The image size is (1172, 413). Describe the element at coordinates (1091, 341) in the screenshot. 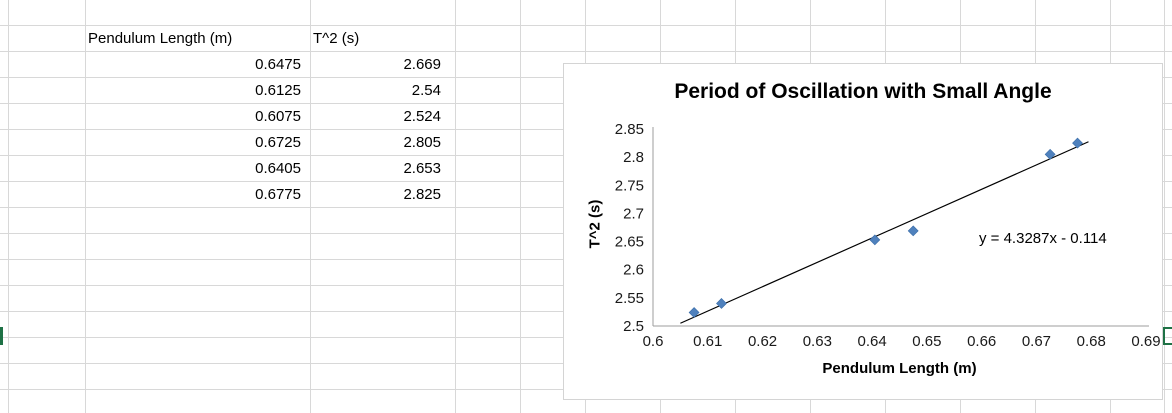

I see `x-tick-label: 0.68` at that location.